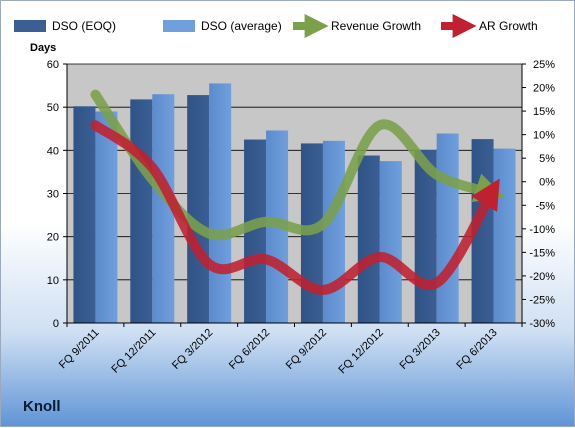 The width and height of the screenshot is (575, 428). I want to click on legend-label: Revenue Growth, so click(376, 26).